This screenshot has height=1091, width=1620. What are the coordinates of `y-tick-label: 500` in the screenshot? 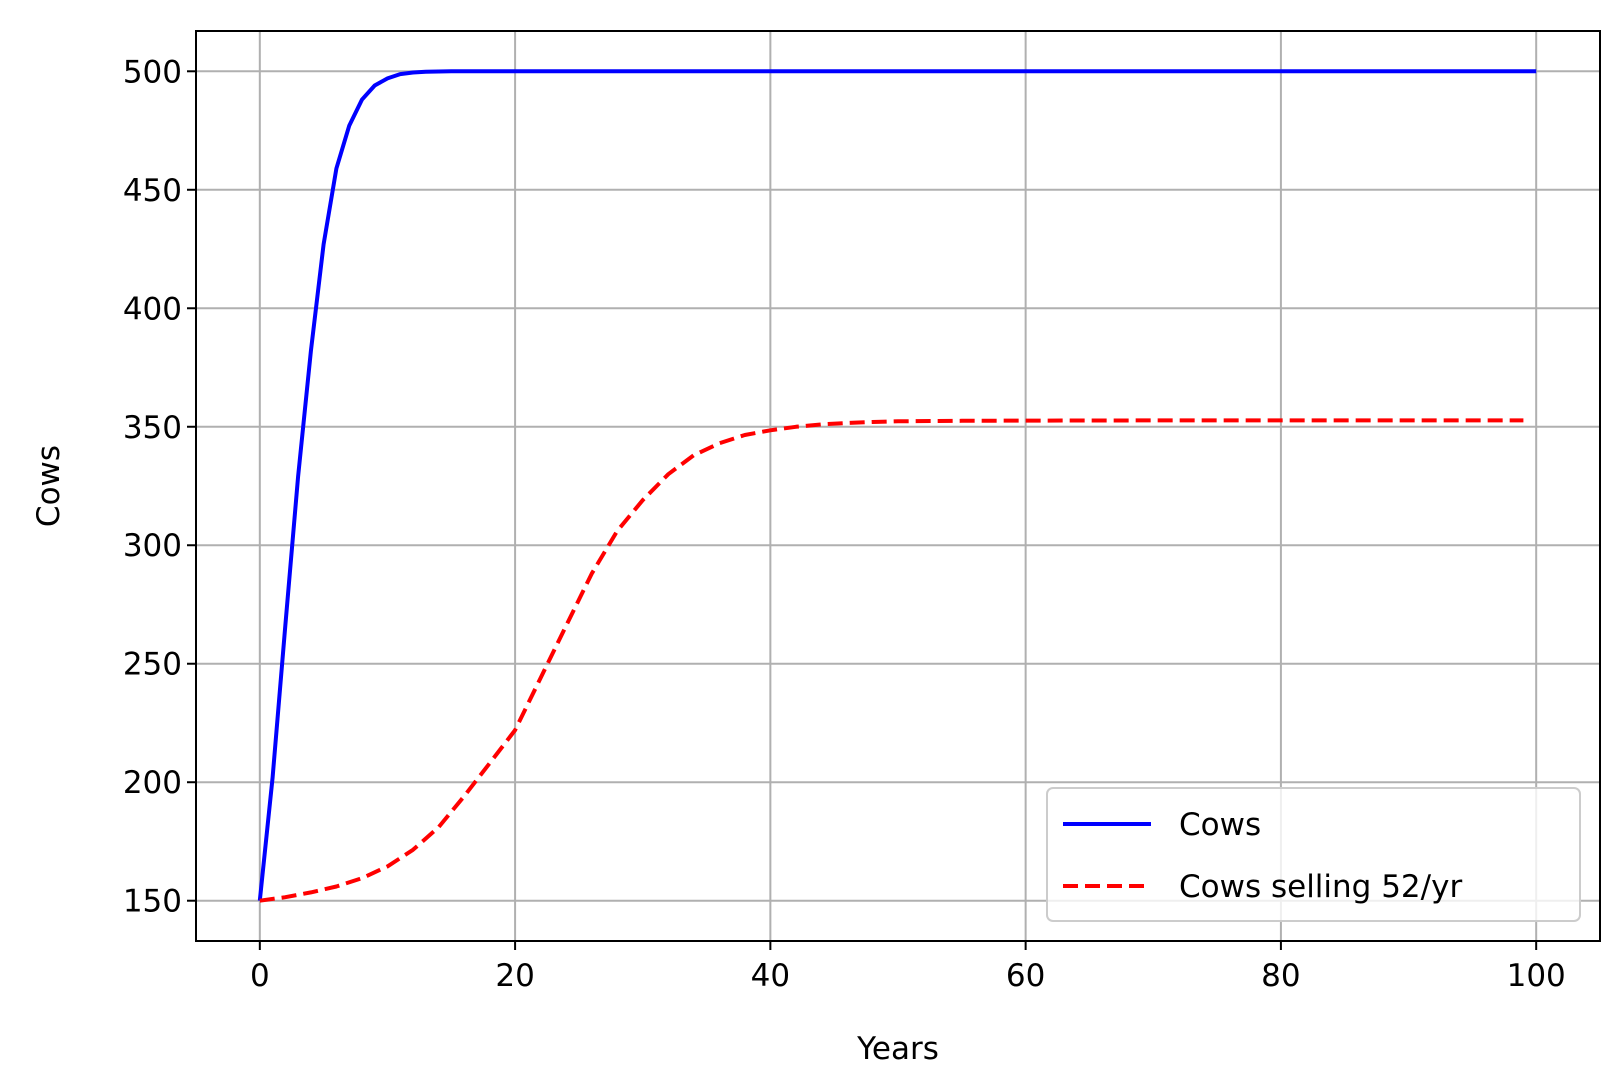 It's located at (152, 72).